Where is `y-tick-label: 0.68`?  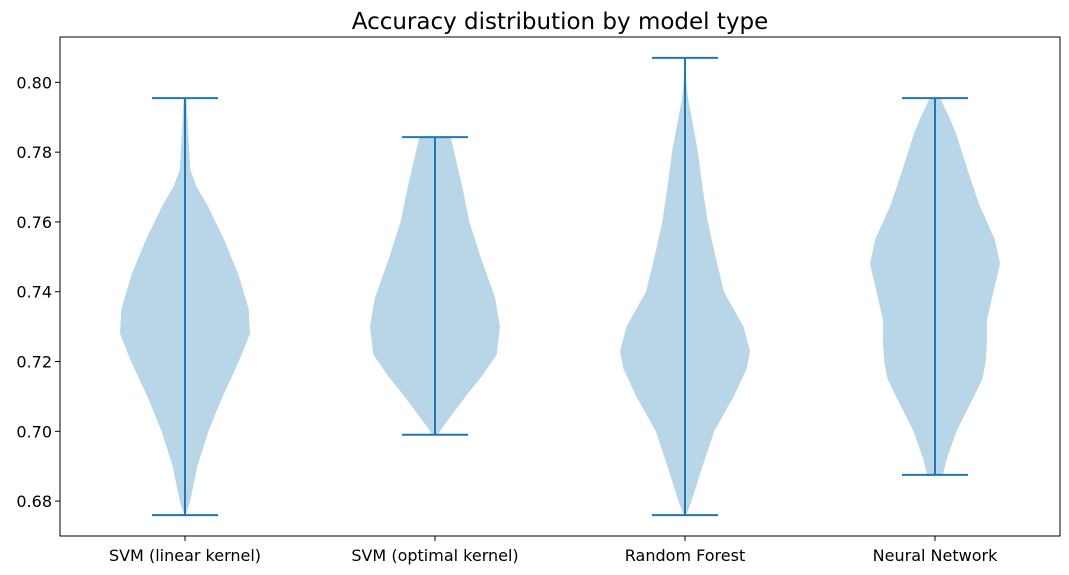
y-tick-label: 0.68 is located at coordinates (34, 501).